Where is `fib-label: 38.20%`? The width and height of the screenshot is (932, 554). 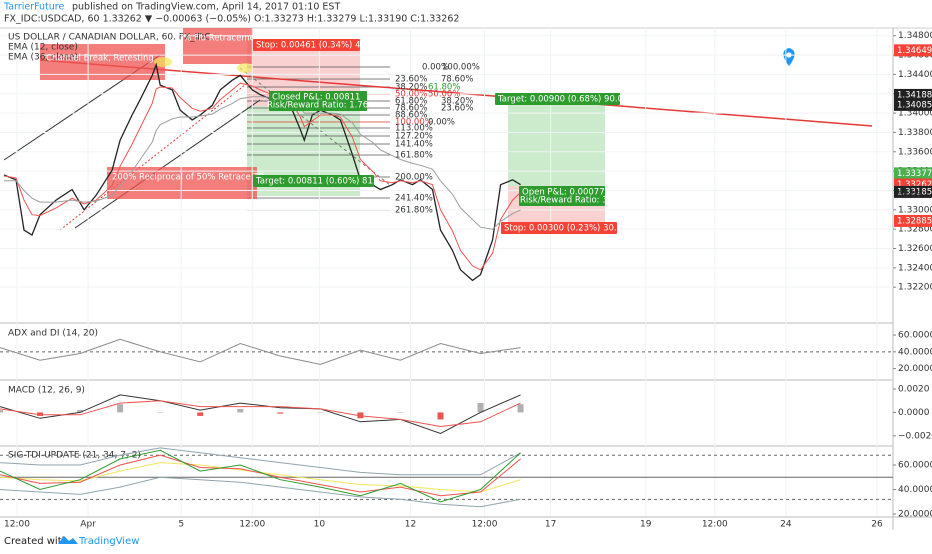
fib-label: 38.20% is located at coordinates (457, 102).